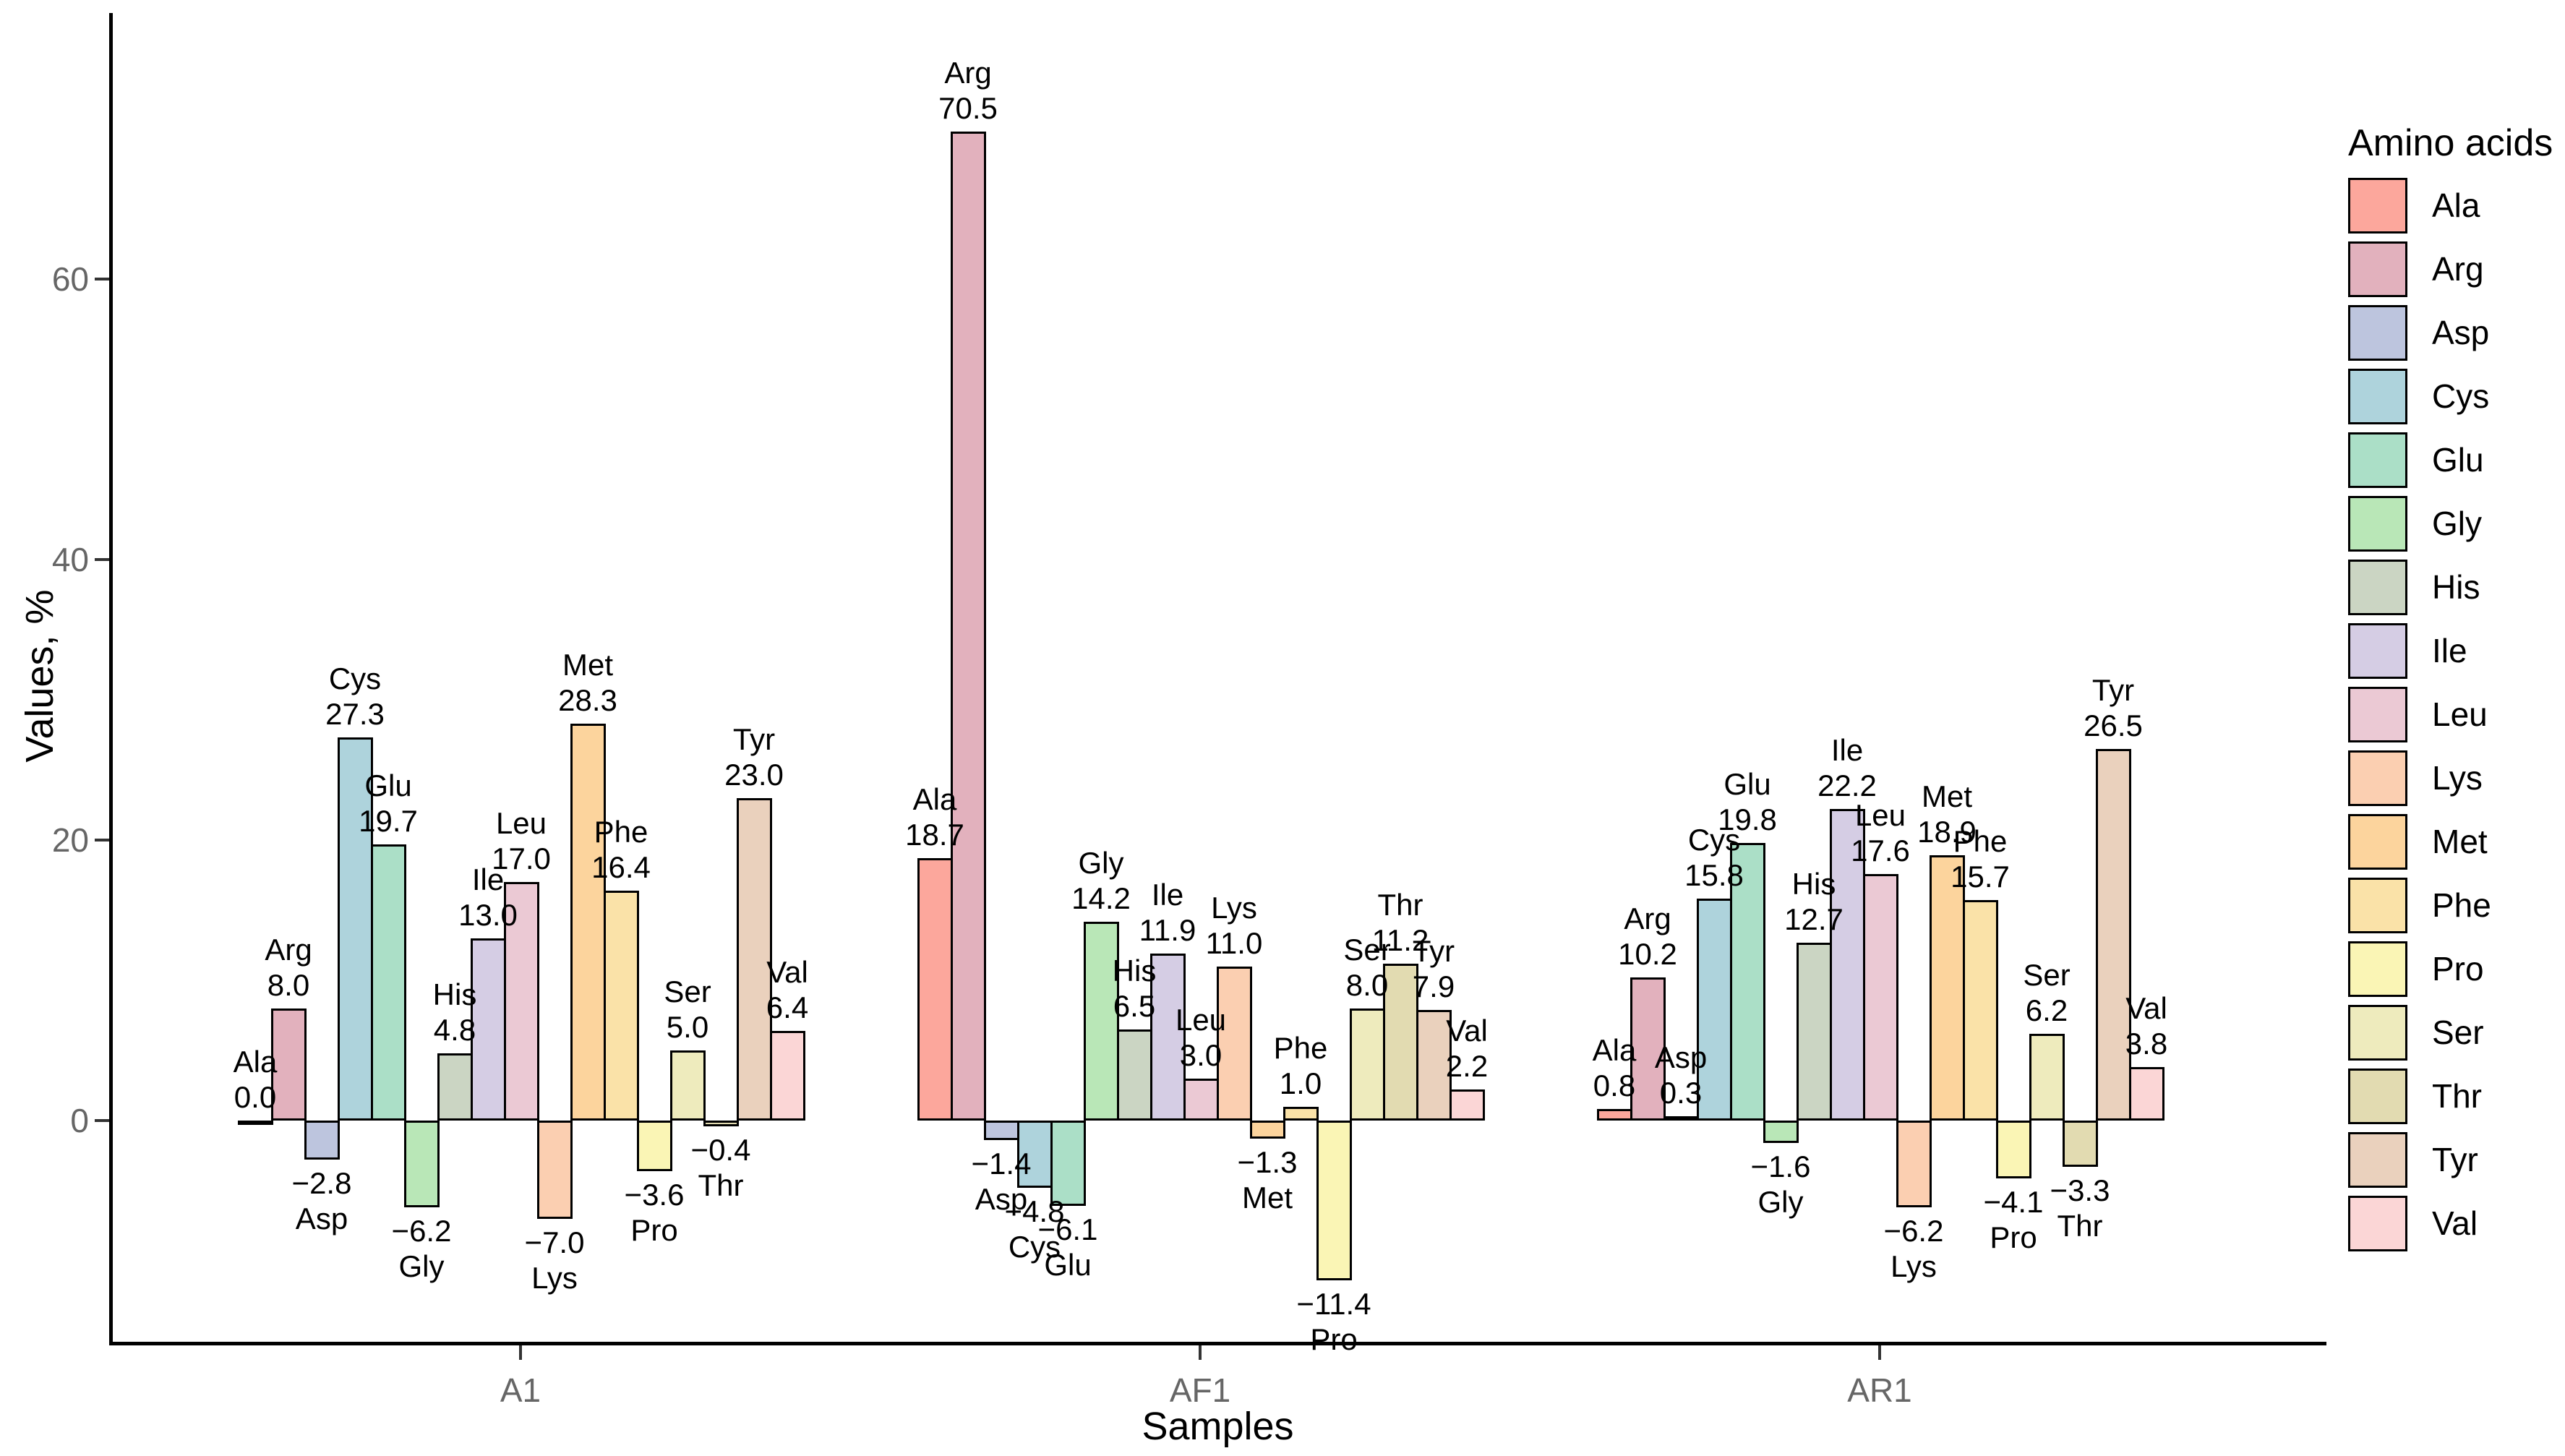 The width and height of the screenshot is (2565, 1456). I want to click on bar-AR1-Leu, so click(1880, 997).